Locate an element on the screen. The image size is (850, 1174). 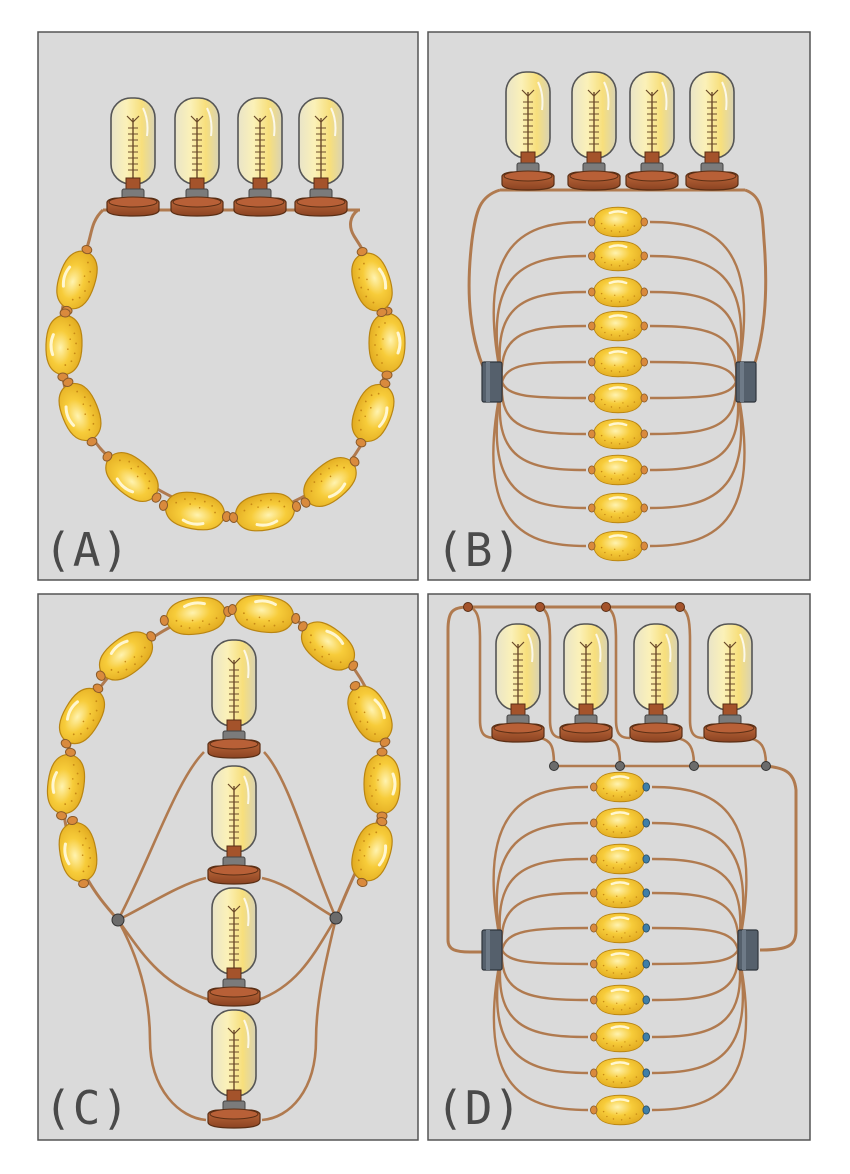
panel-label-c: (C) is located at coordinates (87, 1108).